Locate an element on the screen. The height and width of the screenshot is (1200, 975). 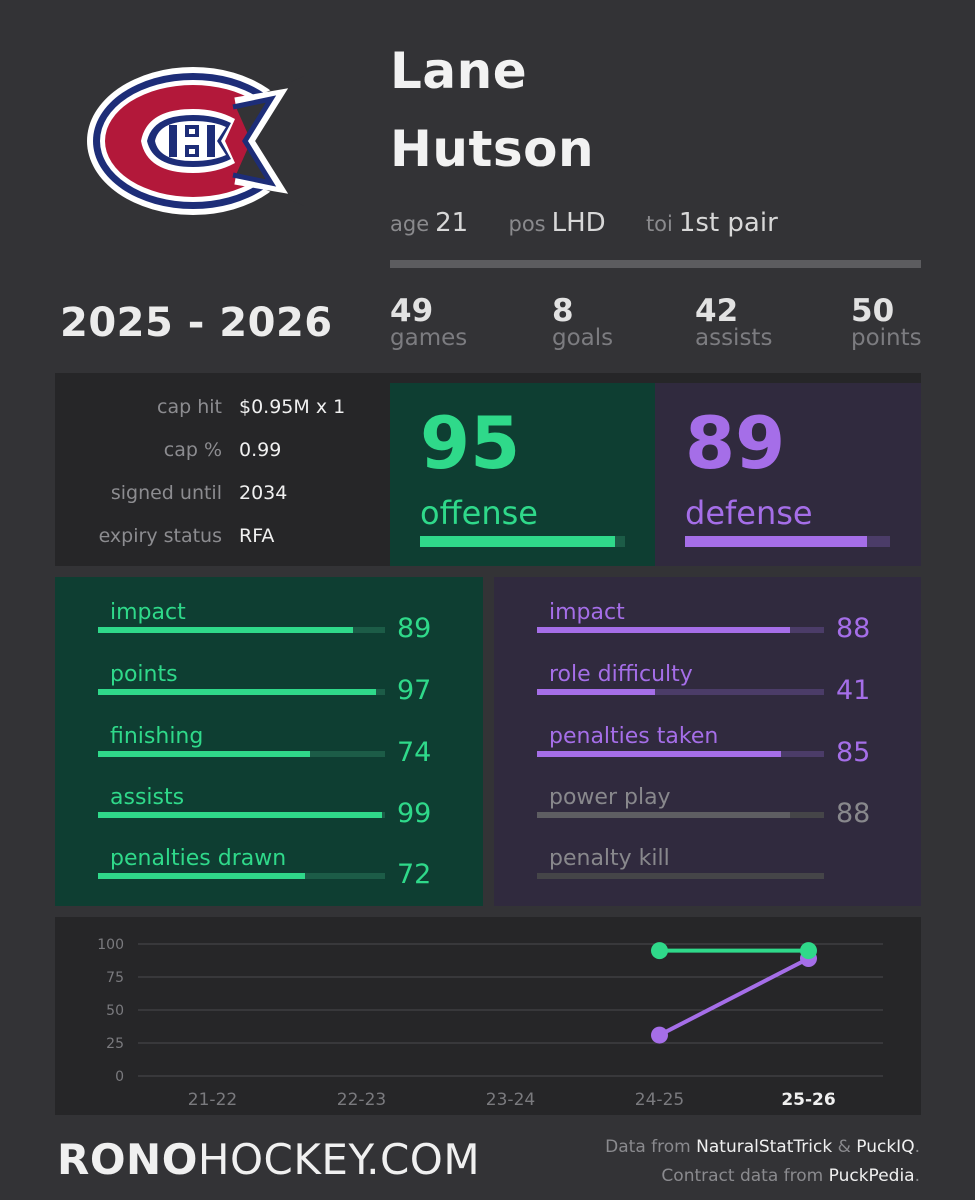
assists-value: 42 is located at coordinates (717, 311).